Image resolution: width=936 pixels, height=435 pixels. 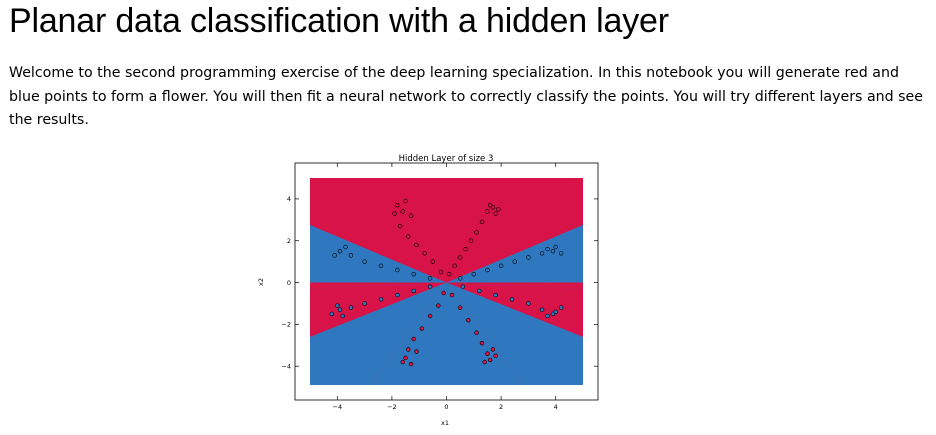 What do you see at coordinates (501, 407) in the screenshot?
I see `x-tick-label: 2` at bounding box center [501, 407].